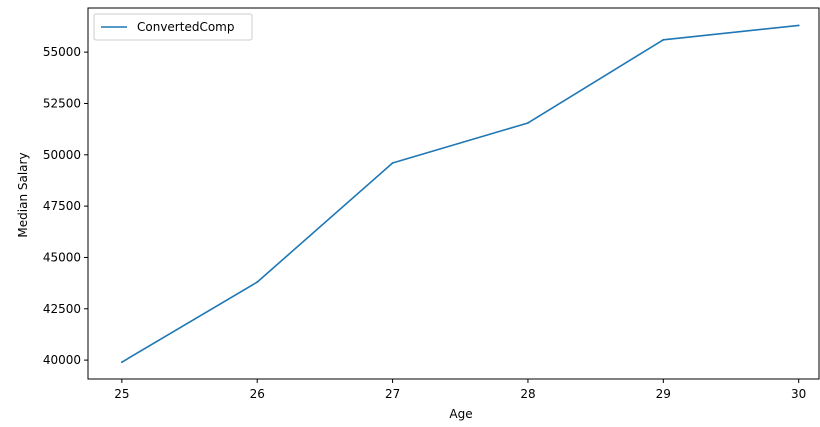  I want to click on y-tick-label: 55000, so click(62, 52).